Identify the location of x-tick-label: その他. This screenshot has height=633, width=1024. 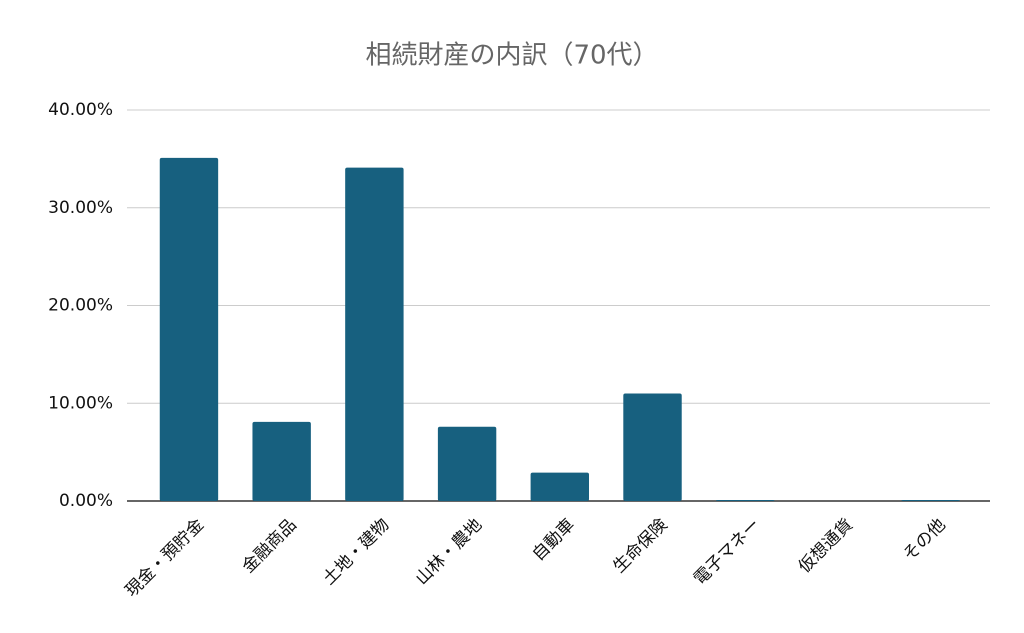
(925, 540).